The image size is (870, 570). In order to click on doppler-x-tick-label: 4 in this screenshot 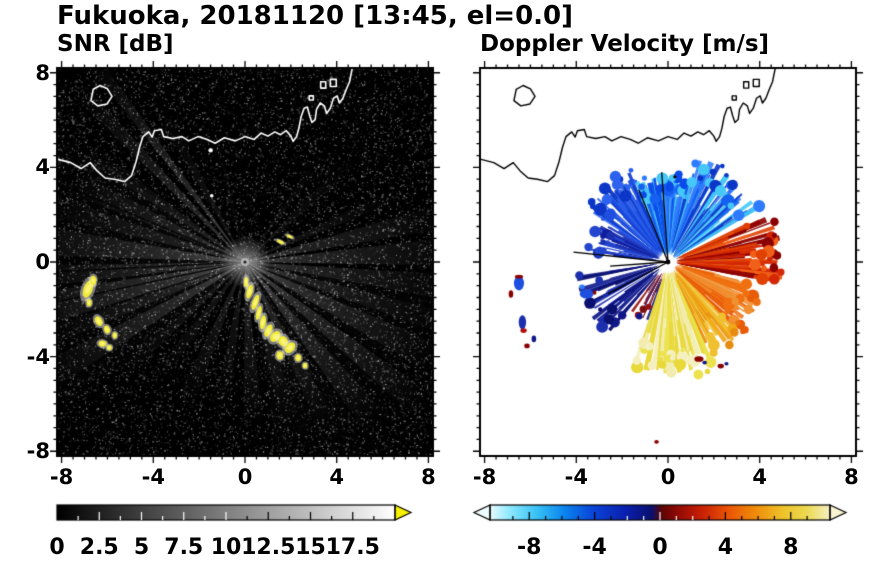, I will do `click(760, 477)`.